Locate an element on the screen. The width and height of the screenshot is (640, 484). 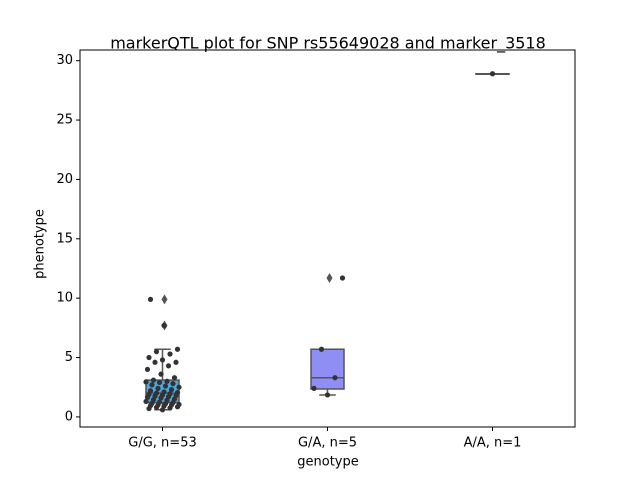
x-tick-label: A/A, n=1 is located at coordinates (493, 443).